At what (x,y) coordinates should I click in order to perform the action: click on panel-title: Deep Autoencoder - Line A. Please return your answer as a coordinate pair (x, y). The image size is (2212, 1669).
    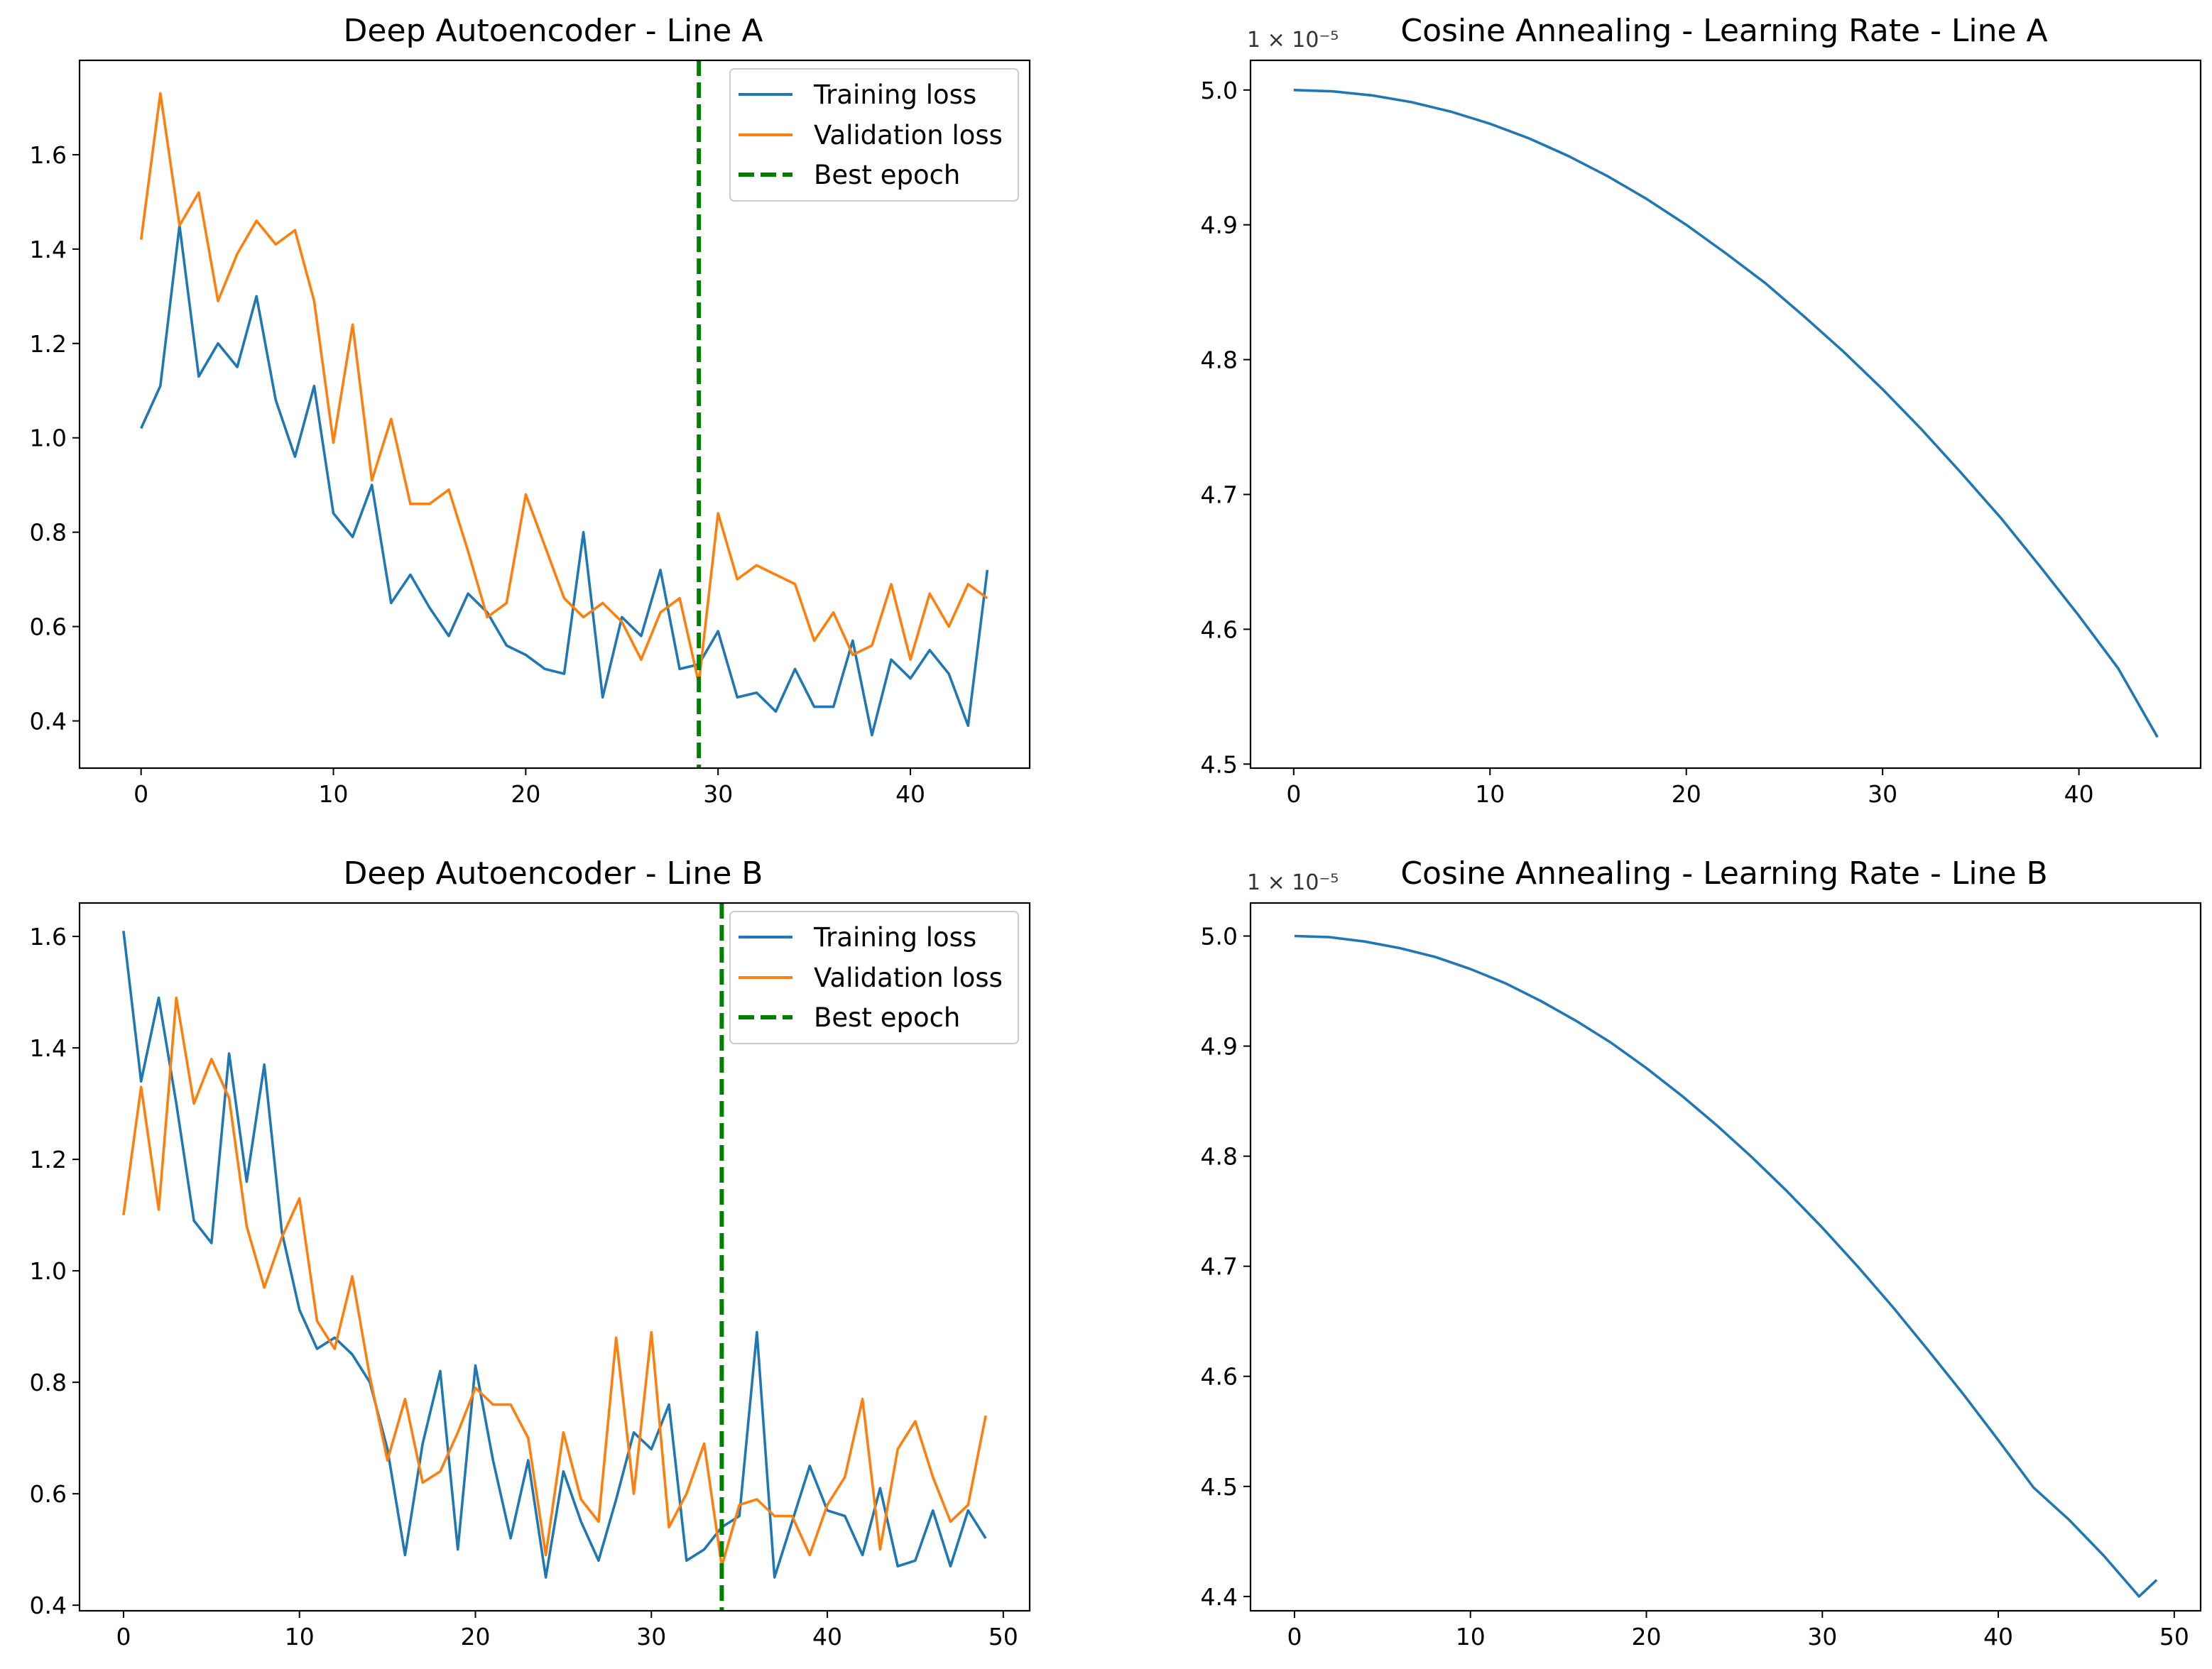
    Looking at the image, I should click on (553, 31).